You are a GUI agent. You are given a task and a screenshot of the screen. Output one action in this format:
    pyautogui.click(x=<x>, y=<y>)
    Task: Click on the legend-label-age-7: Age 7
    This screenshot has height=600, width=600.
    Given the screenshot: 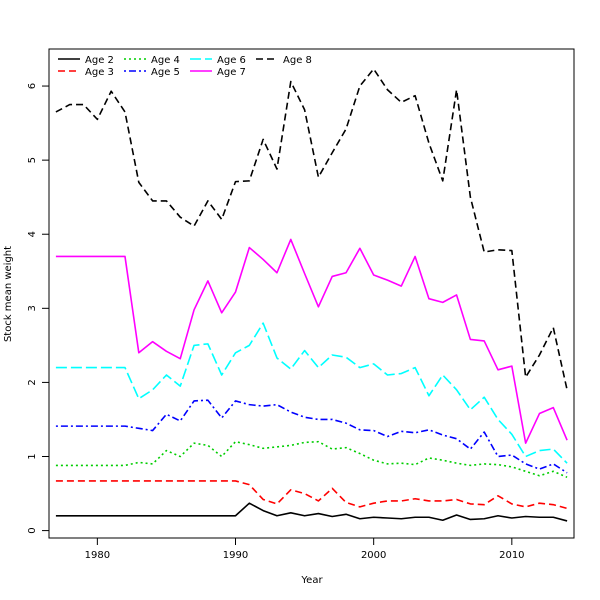 What is the action you would take?
    pyautogui.click(x=231, y=72)
    